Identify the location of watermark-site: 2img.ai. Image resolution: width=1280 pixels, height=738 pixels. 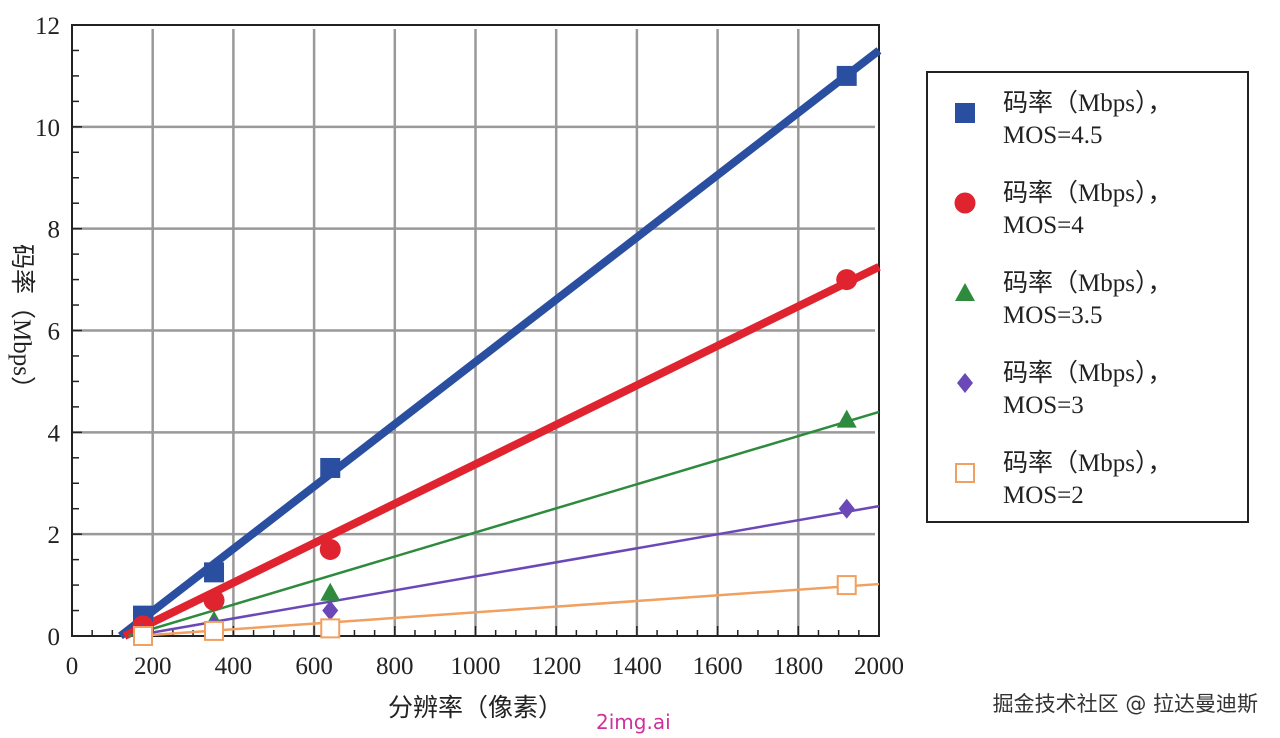
(633, 722).